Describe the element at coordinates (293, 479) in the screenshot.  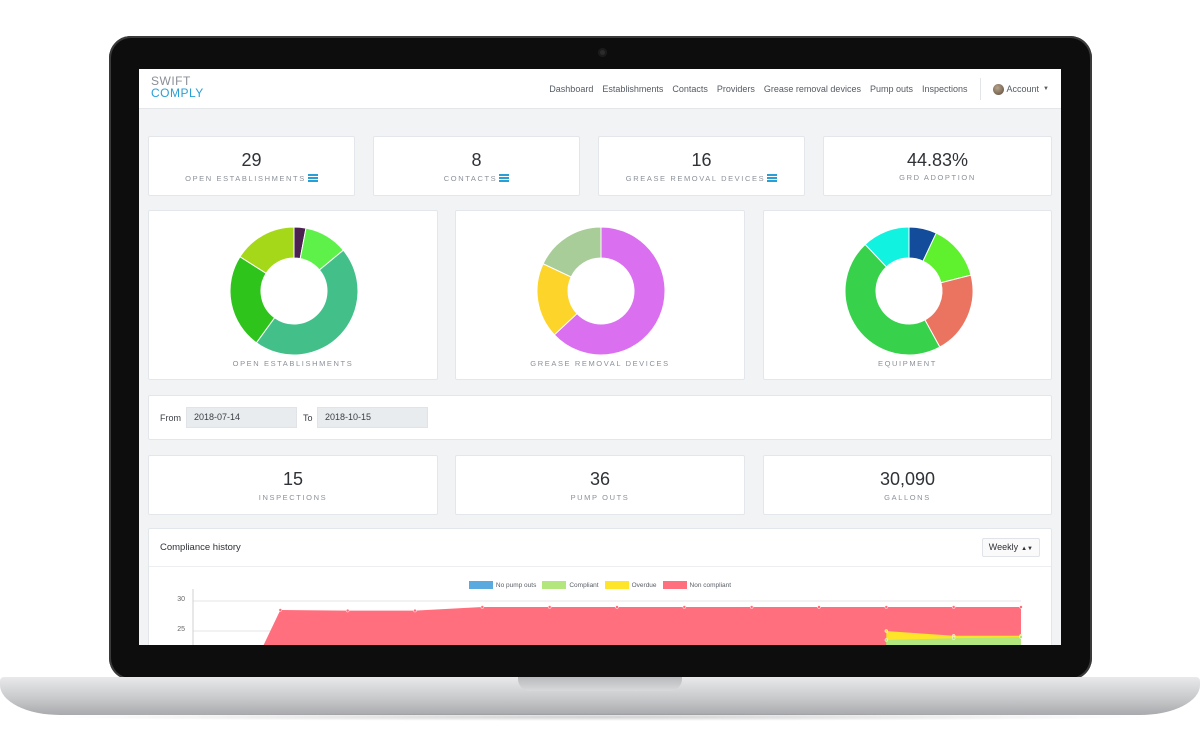
I see `stat-value: 15` at that location.